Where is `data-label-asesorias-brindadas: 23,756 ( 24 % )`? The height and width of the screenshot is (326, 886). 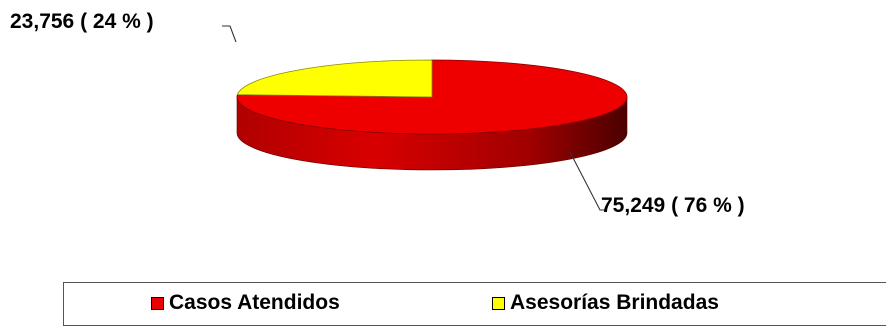
data-label-asesorias-brindadas: 23,756 ( 24 % ) is located at coordinates (82, 21).